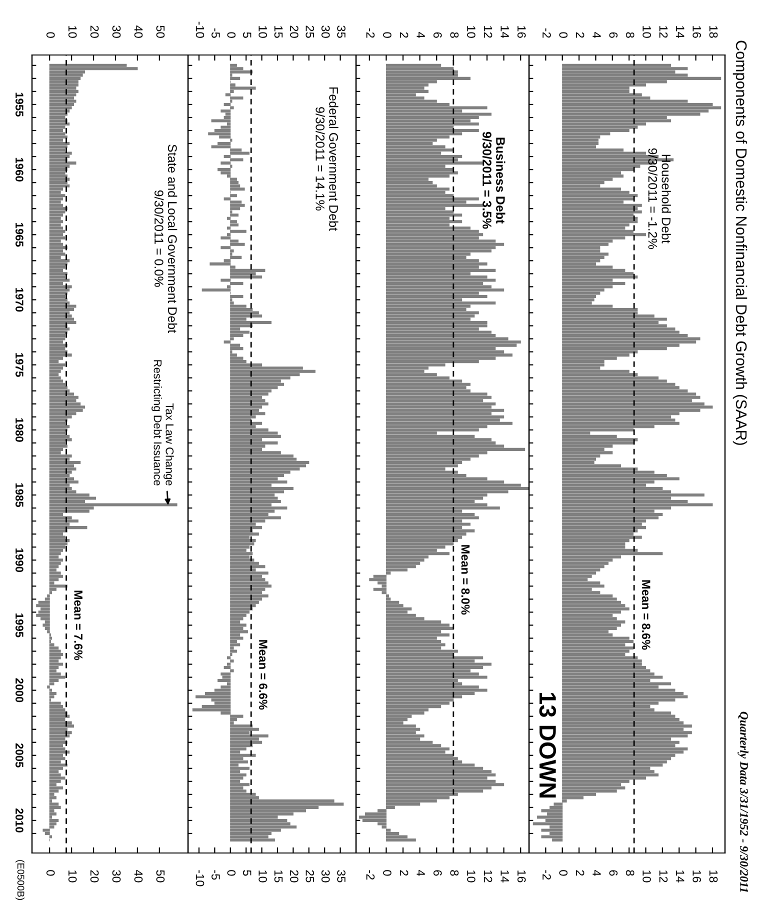 The width and height of the screenshot is (757, 903). I want to click on annotation: State and Local Government Debt 9/30/2011 = 0.0%, so click(166, 238).